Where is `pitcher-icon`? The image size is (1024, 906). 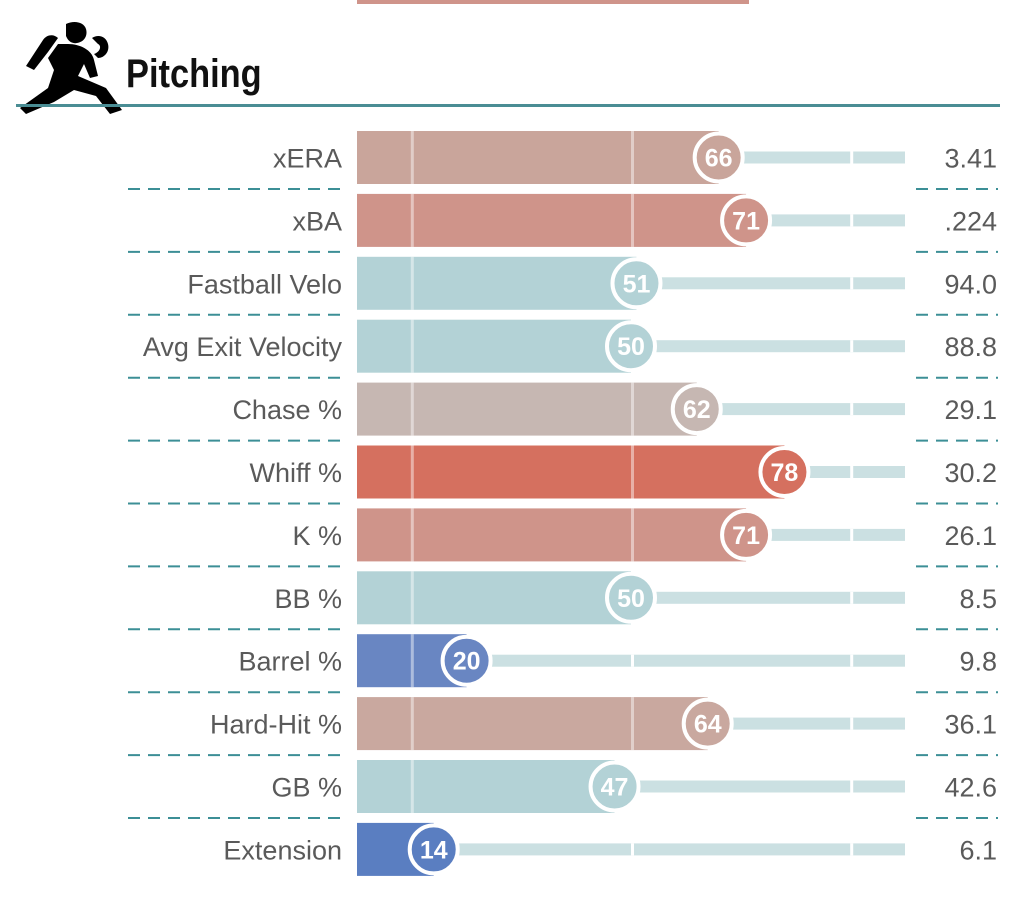 pitcher-icon is located at coordinates (71, 68).